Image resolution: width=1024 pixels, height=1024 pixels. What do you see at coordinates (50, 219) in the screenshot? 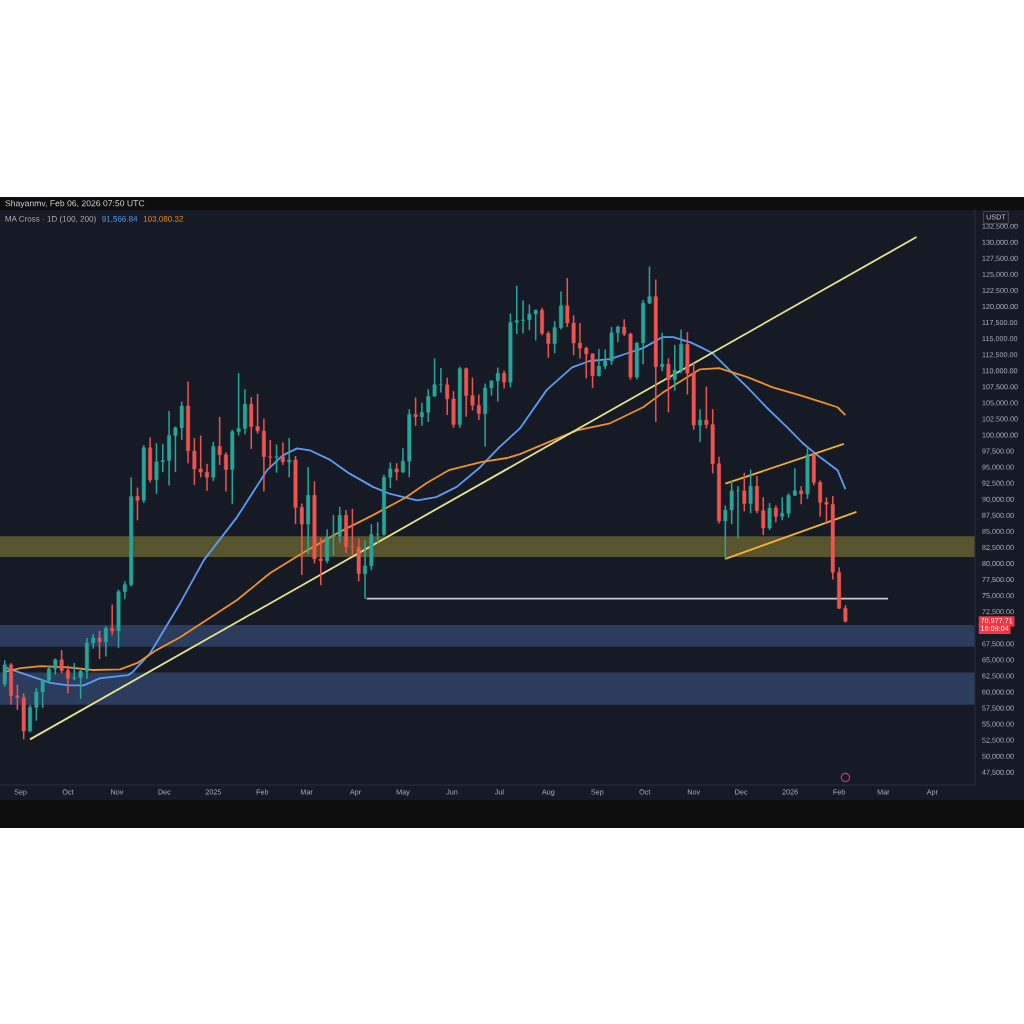
I see `legend-title: MA Cross · 1D (100, 200)` at bounding box center [50, 219].